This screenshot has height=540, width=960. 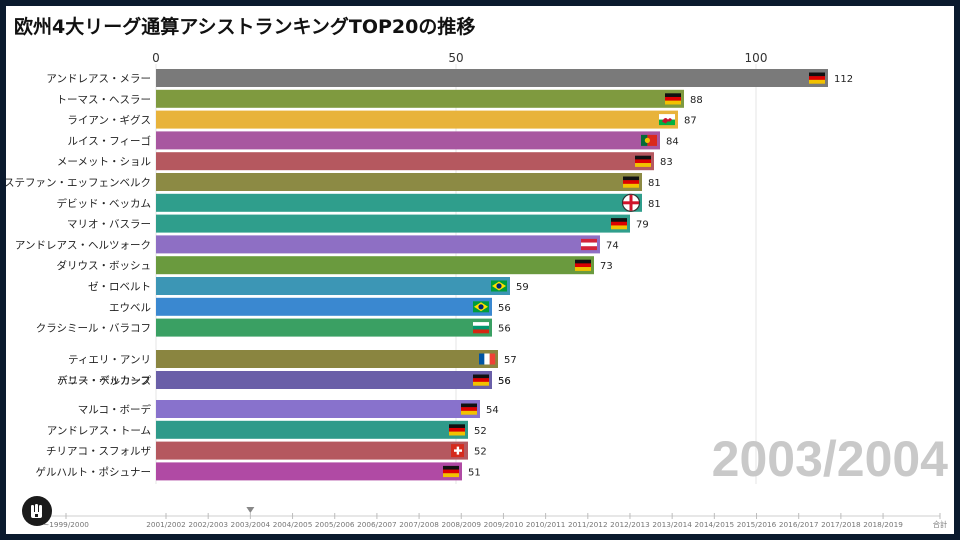 I want to click on timeline-label: 2005/2006, so click(x=335, y=524).